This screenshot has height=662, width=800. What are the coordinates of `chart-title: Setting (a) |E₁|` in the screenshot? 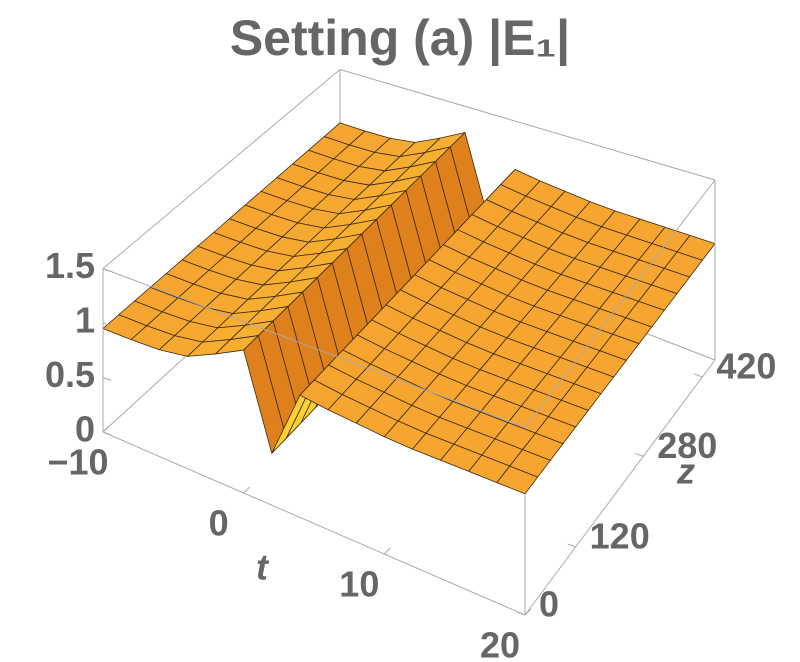 It's located at (400, 38).